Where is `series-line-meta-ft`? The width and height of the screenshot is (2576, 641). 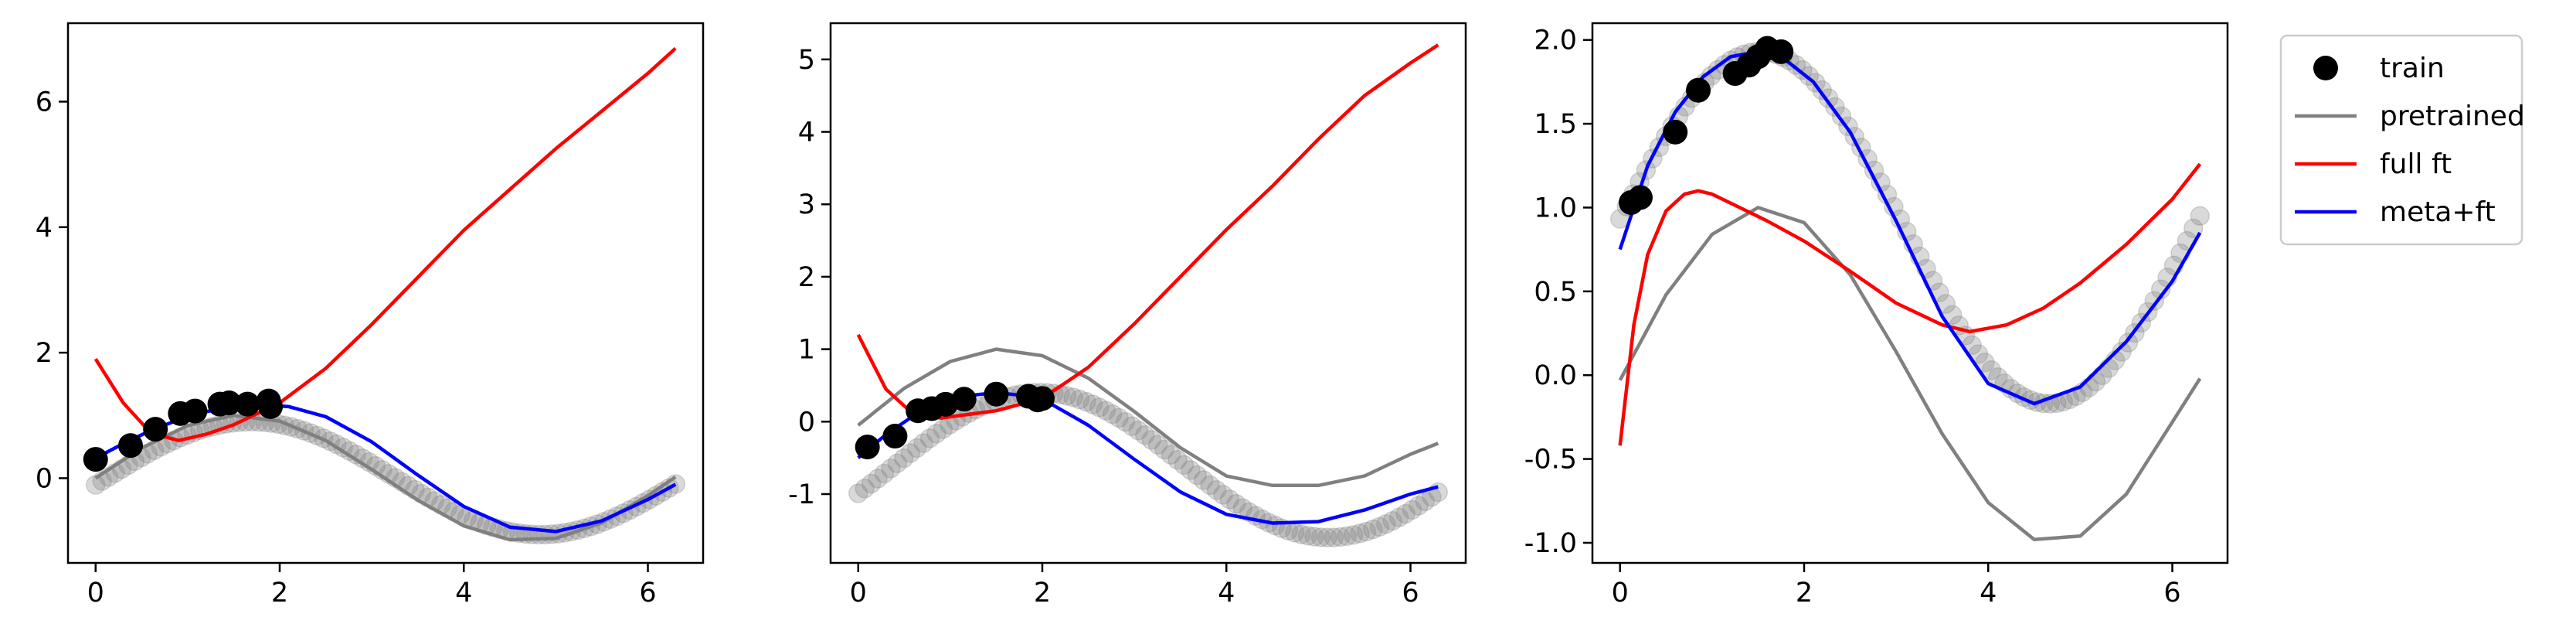 series-line-meta-ft is located at coordinates (385, 468).